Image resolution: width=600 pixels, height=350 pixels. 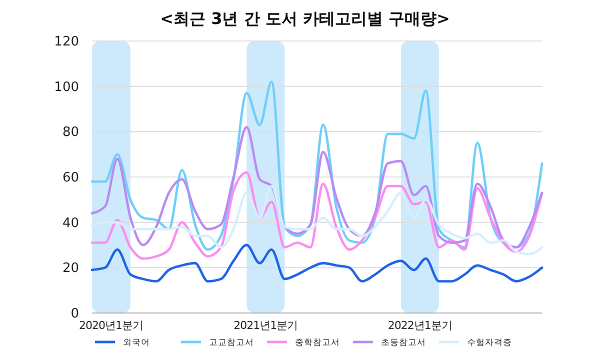 I want to click on chart-title: <최근 3년 간 도서 카테고리별 구매량>, so click(x=305, y=18).